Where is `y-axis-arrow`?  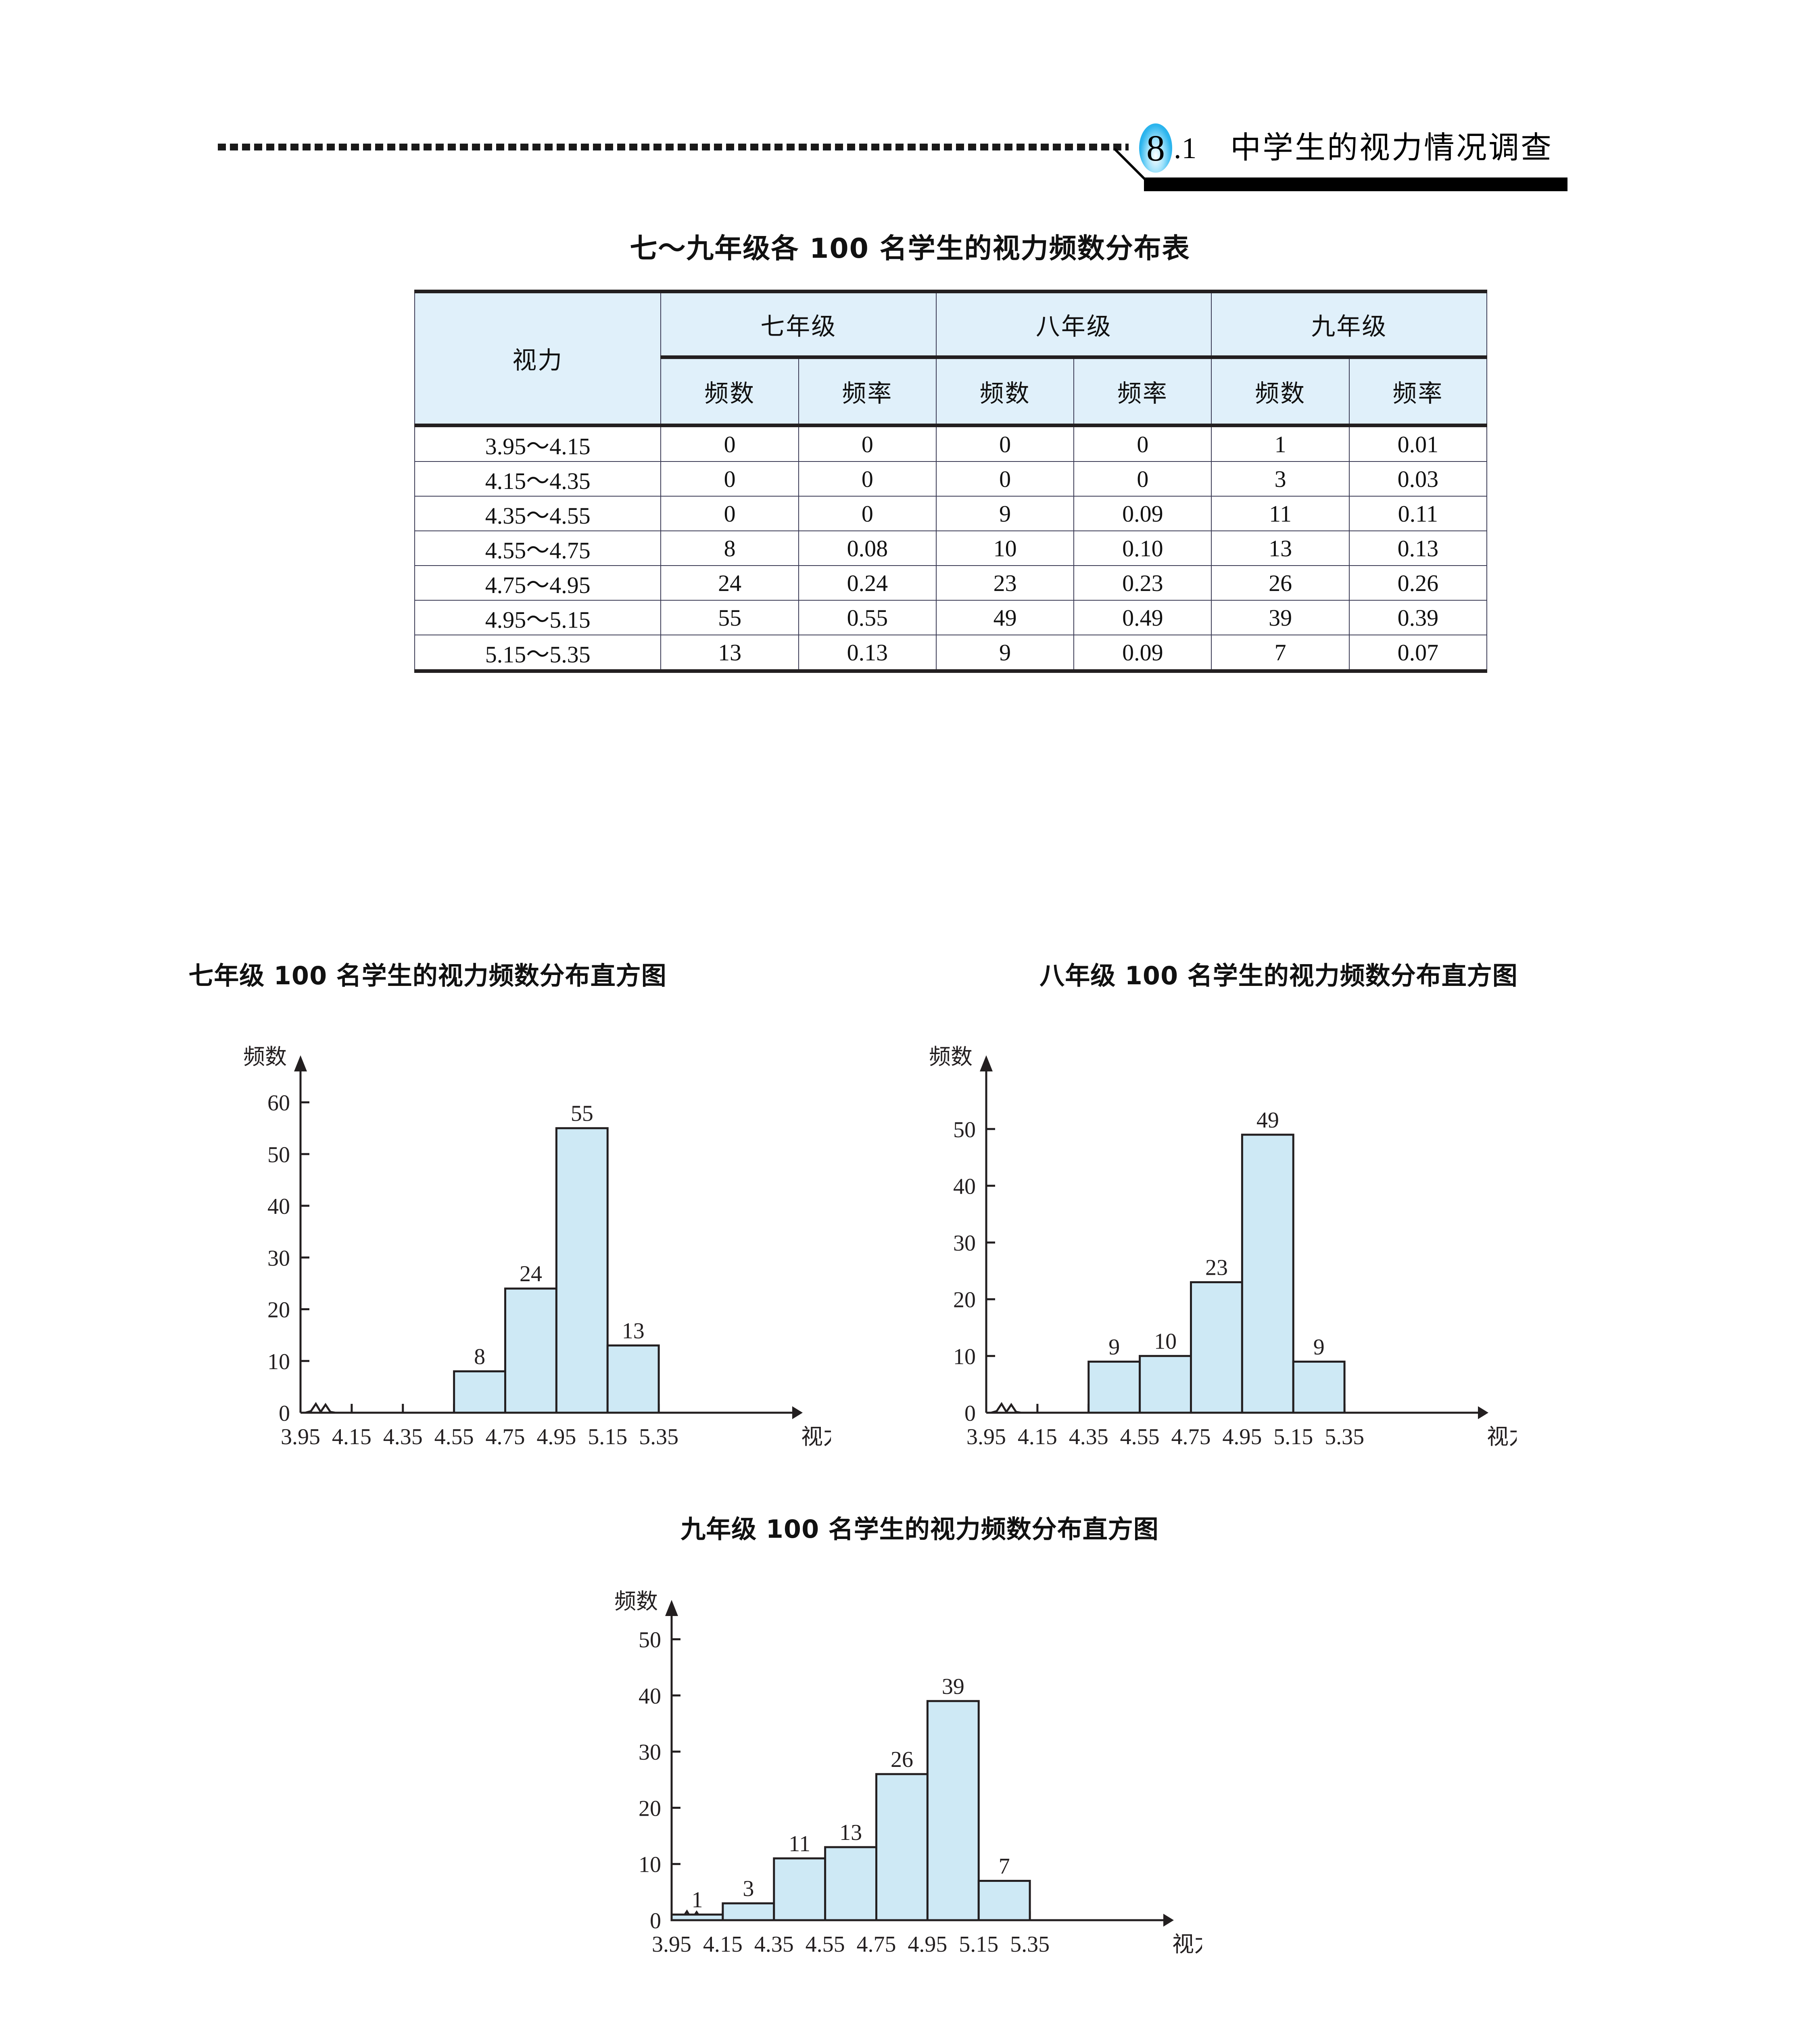 y-axis-arrow is located at coordinates (671, 1608).